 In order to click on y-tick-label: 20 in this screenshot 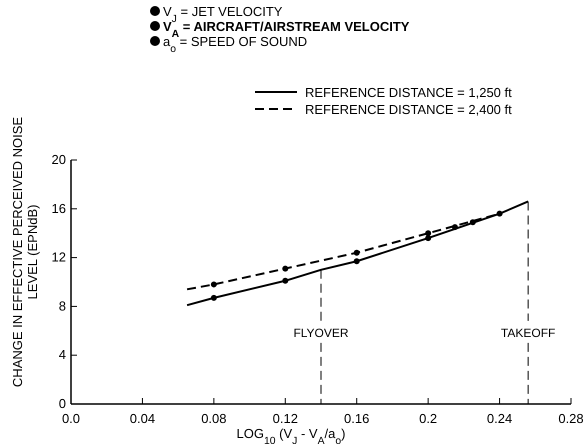, I will do `click(59, 159)`.